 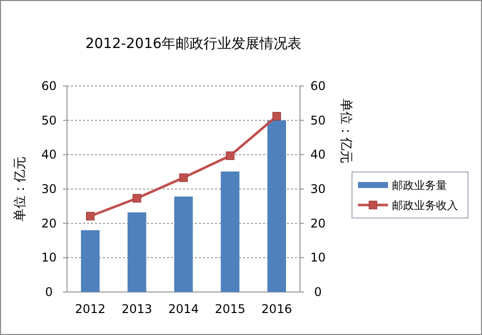 I want to click on y2-axis-title: 单位：亿元, so click(x=345, y=131).